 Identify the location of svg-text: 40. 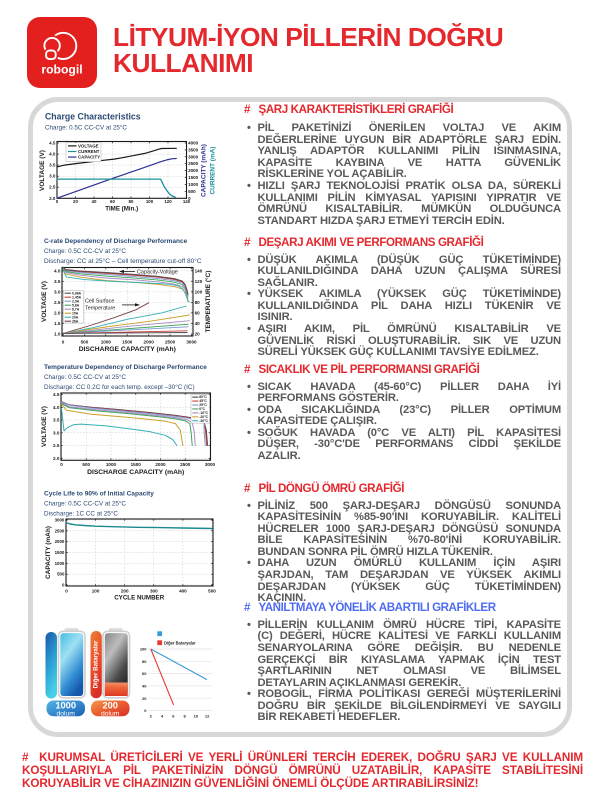
(94, 201).